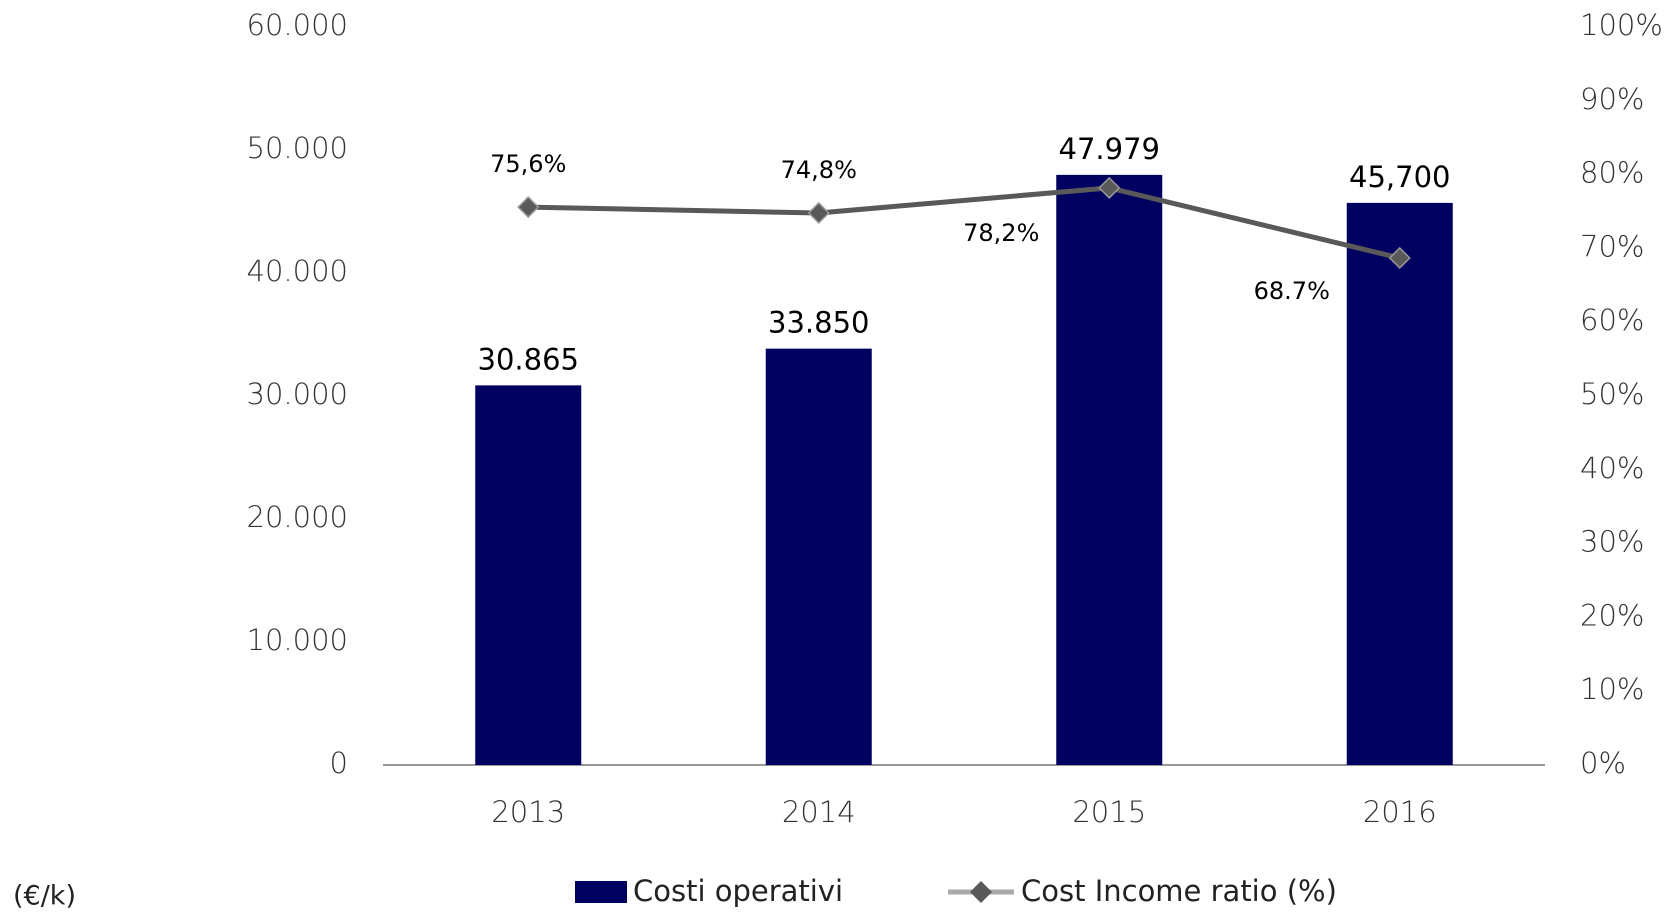 The height and width of the screenshot is (913, 1666). I want to click on y-tick-label: 10.000, so click(297, 640).